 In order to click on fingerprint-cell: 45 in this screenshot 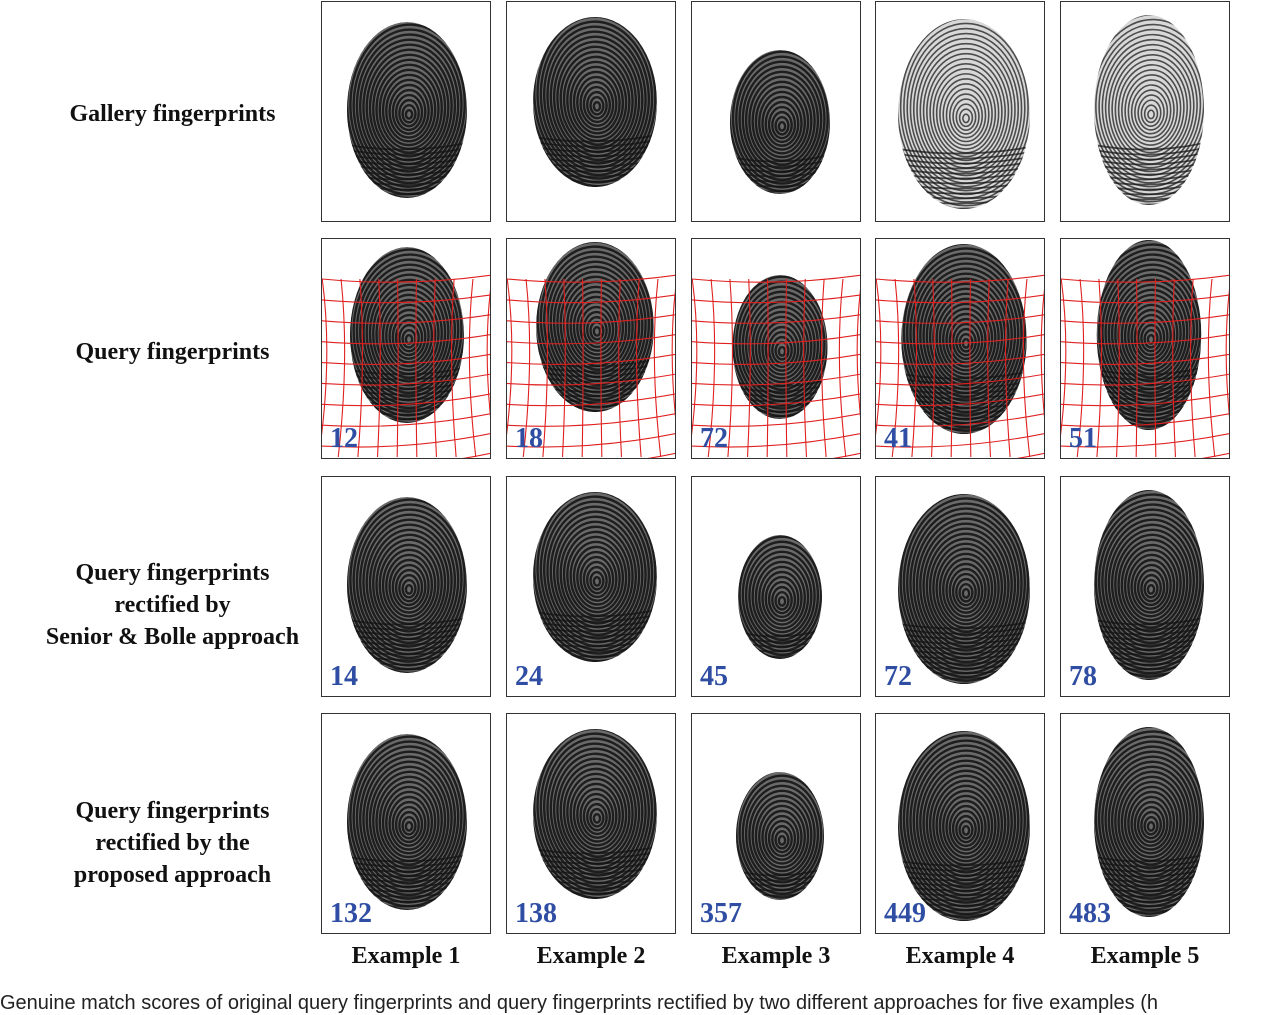, I will do `click(776, 586)`.